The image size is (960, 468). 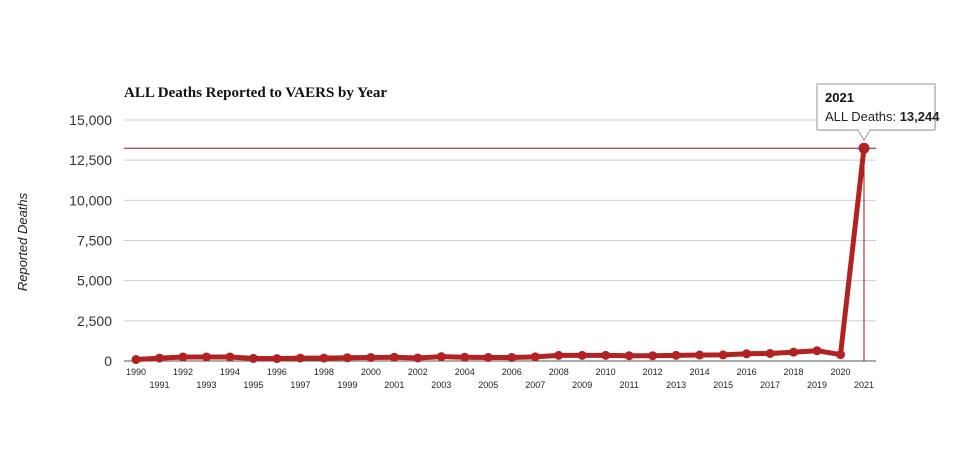 I want to click on x-tick-label: 2000, so click(x=371, y=372).